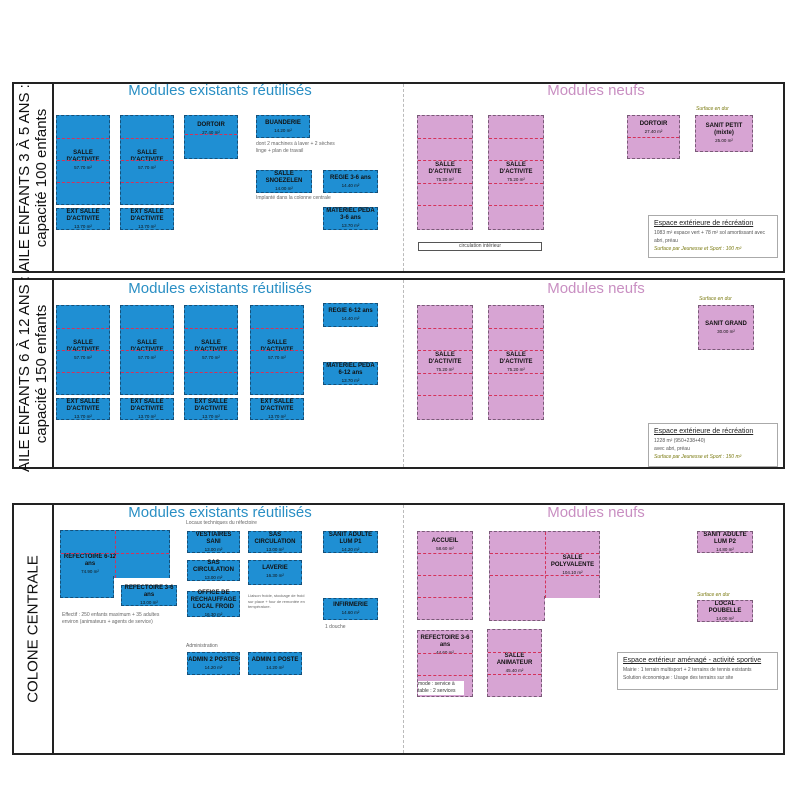 This screenshot has width=800, height=800. I want to click on module-infirmerie: INFIRMERIE 14.60 m², so click(350, 609).